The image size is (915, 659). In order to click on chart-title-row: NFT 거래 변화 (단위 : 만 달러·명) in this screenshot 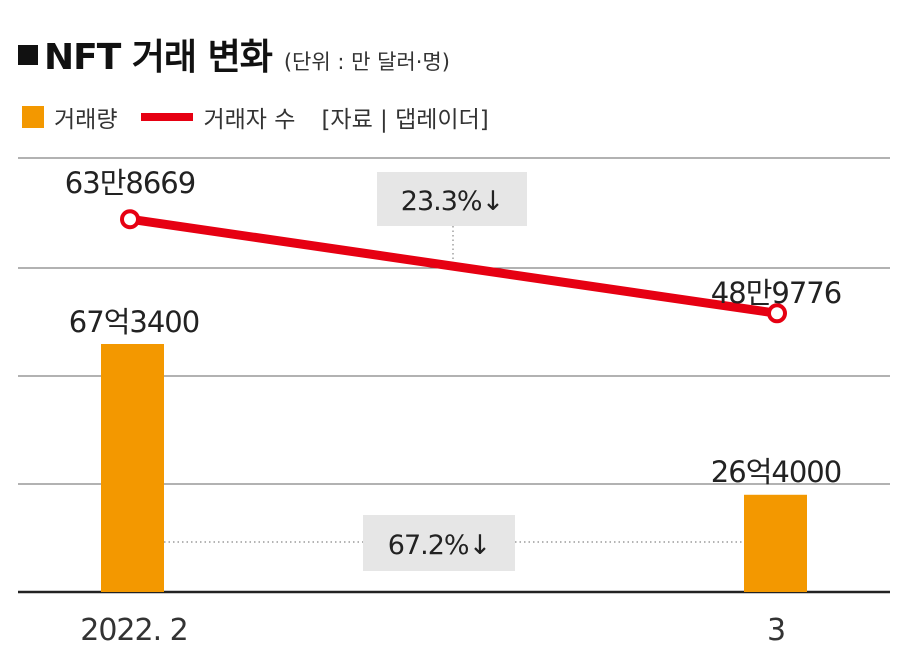, I will do `click(234, 54)`.